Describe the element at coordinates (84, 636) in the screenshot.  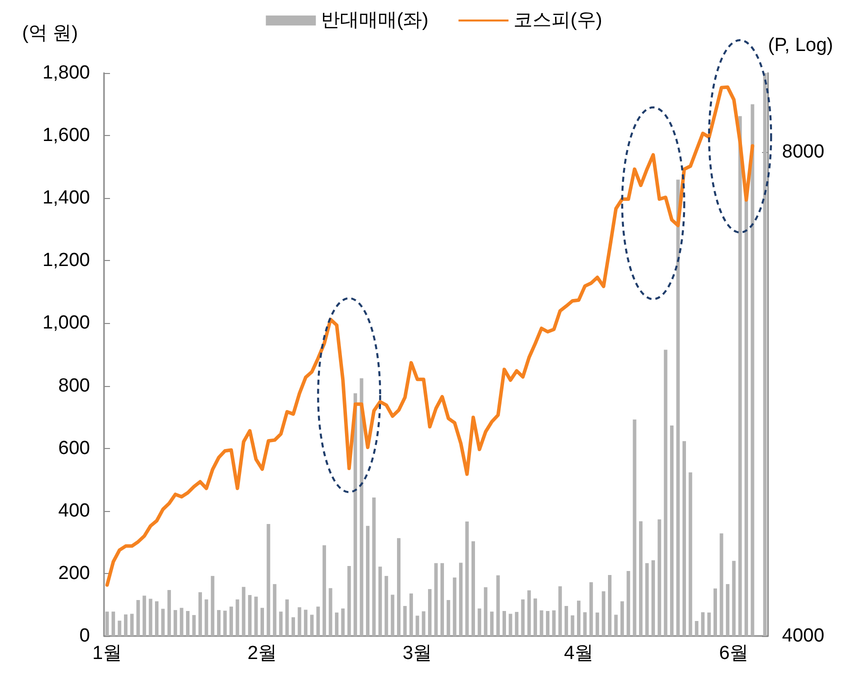
I see `y-tick-label: 0` at that location.